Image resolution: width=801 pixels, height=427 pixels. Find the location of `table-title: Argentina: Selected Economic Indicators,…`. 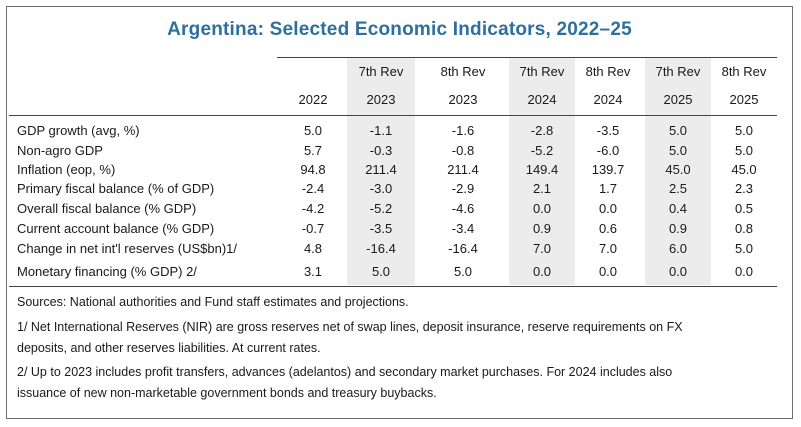

table-title: Argentina: Selected Economic Indicators,… is located at coordinates (399, 29).